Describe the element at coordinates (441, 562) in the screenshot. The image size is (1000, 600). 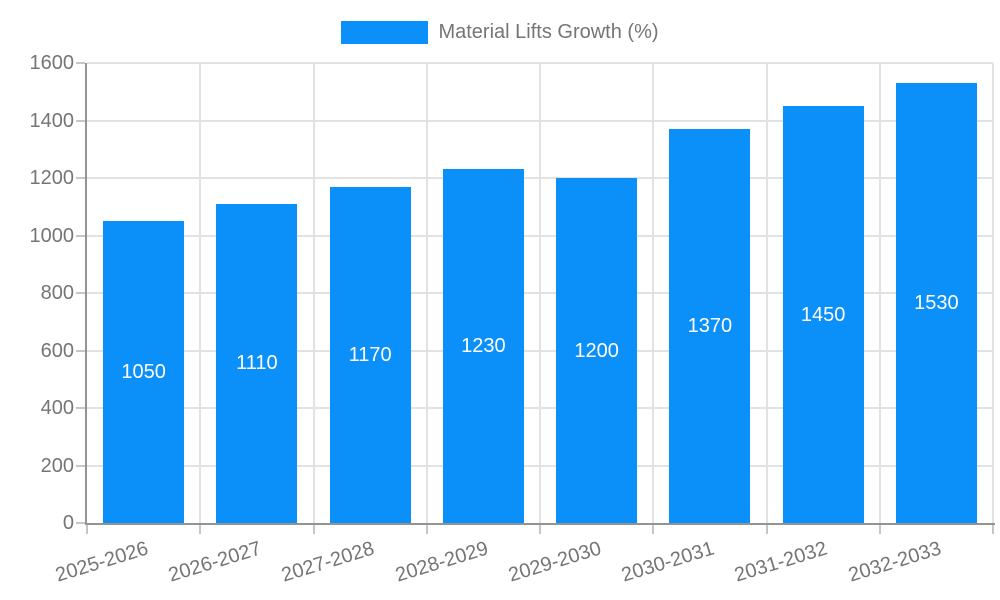
I see `x-axis-category-label: 2028-2029` at that location.